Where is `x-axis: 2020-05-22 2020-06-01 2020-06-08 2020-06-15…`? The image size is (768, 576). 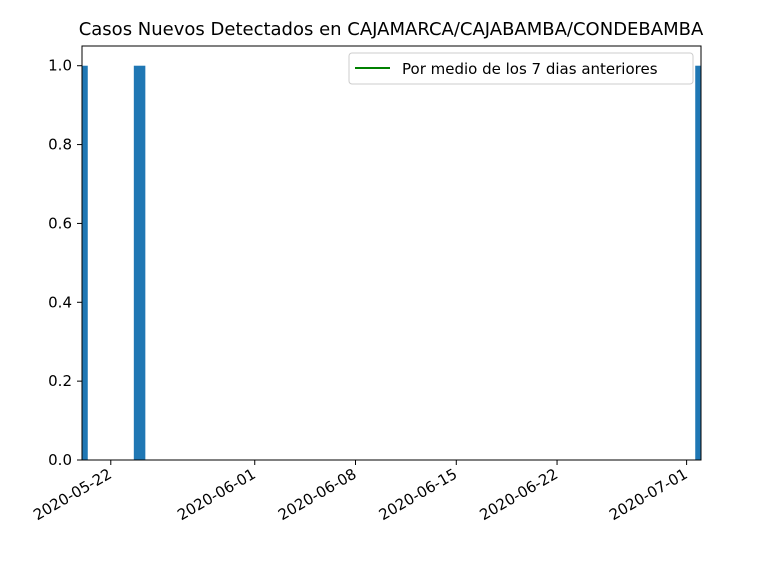
x-axis: 2020-05-22 2020-06-01 2020-06-08 2020-06-15… is located at coordinates (360, 492).